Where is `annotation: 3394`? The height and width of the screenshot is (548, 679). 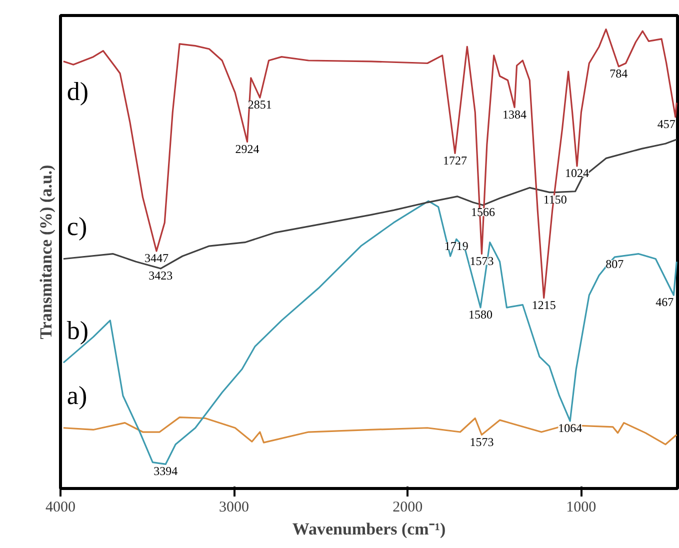
annotation: 3394 is located at coordinates (166, 471).